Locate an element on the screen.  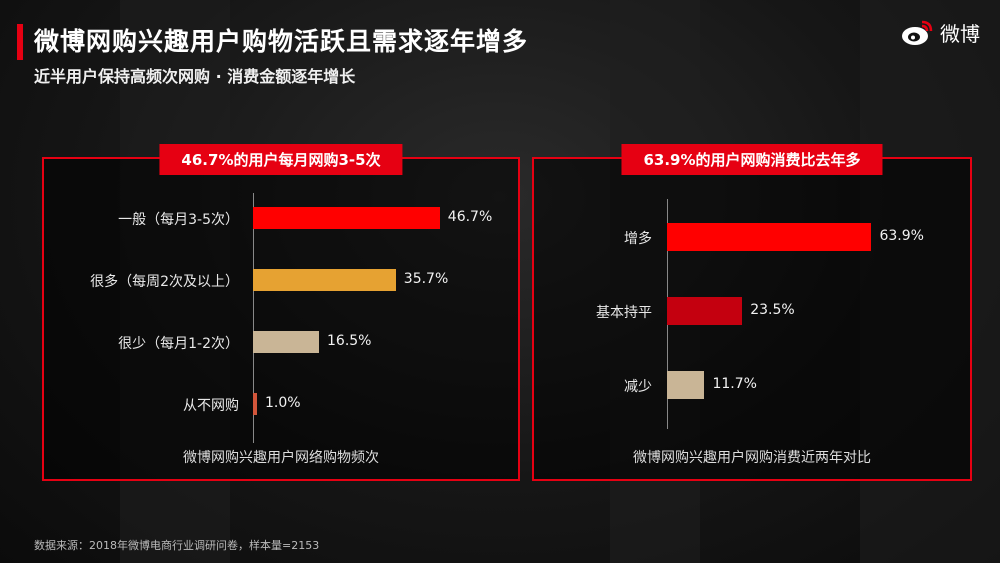
logo-text: 微博 is located at coordinates (960, 34).